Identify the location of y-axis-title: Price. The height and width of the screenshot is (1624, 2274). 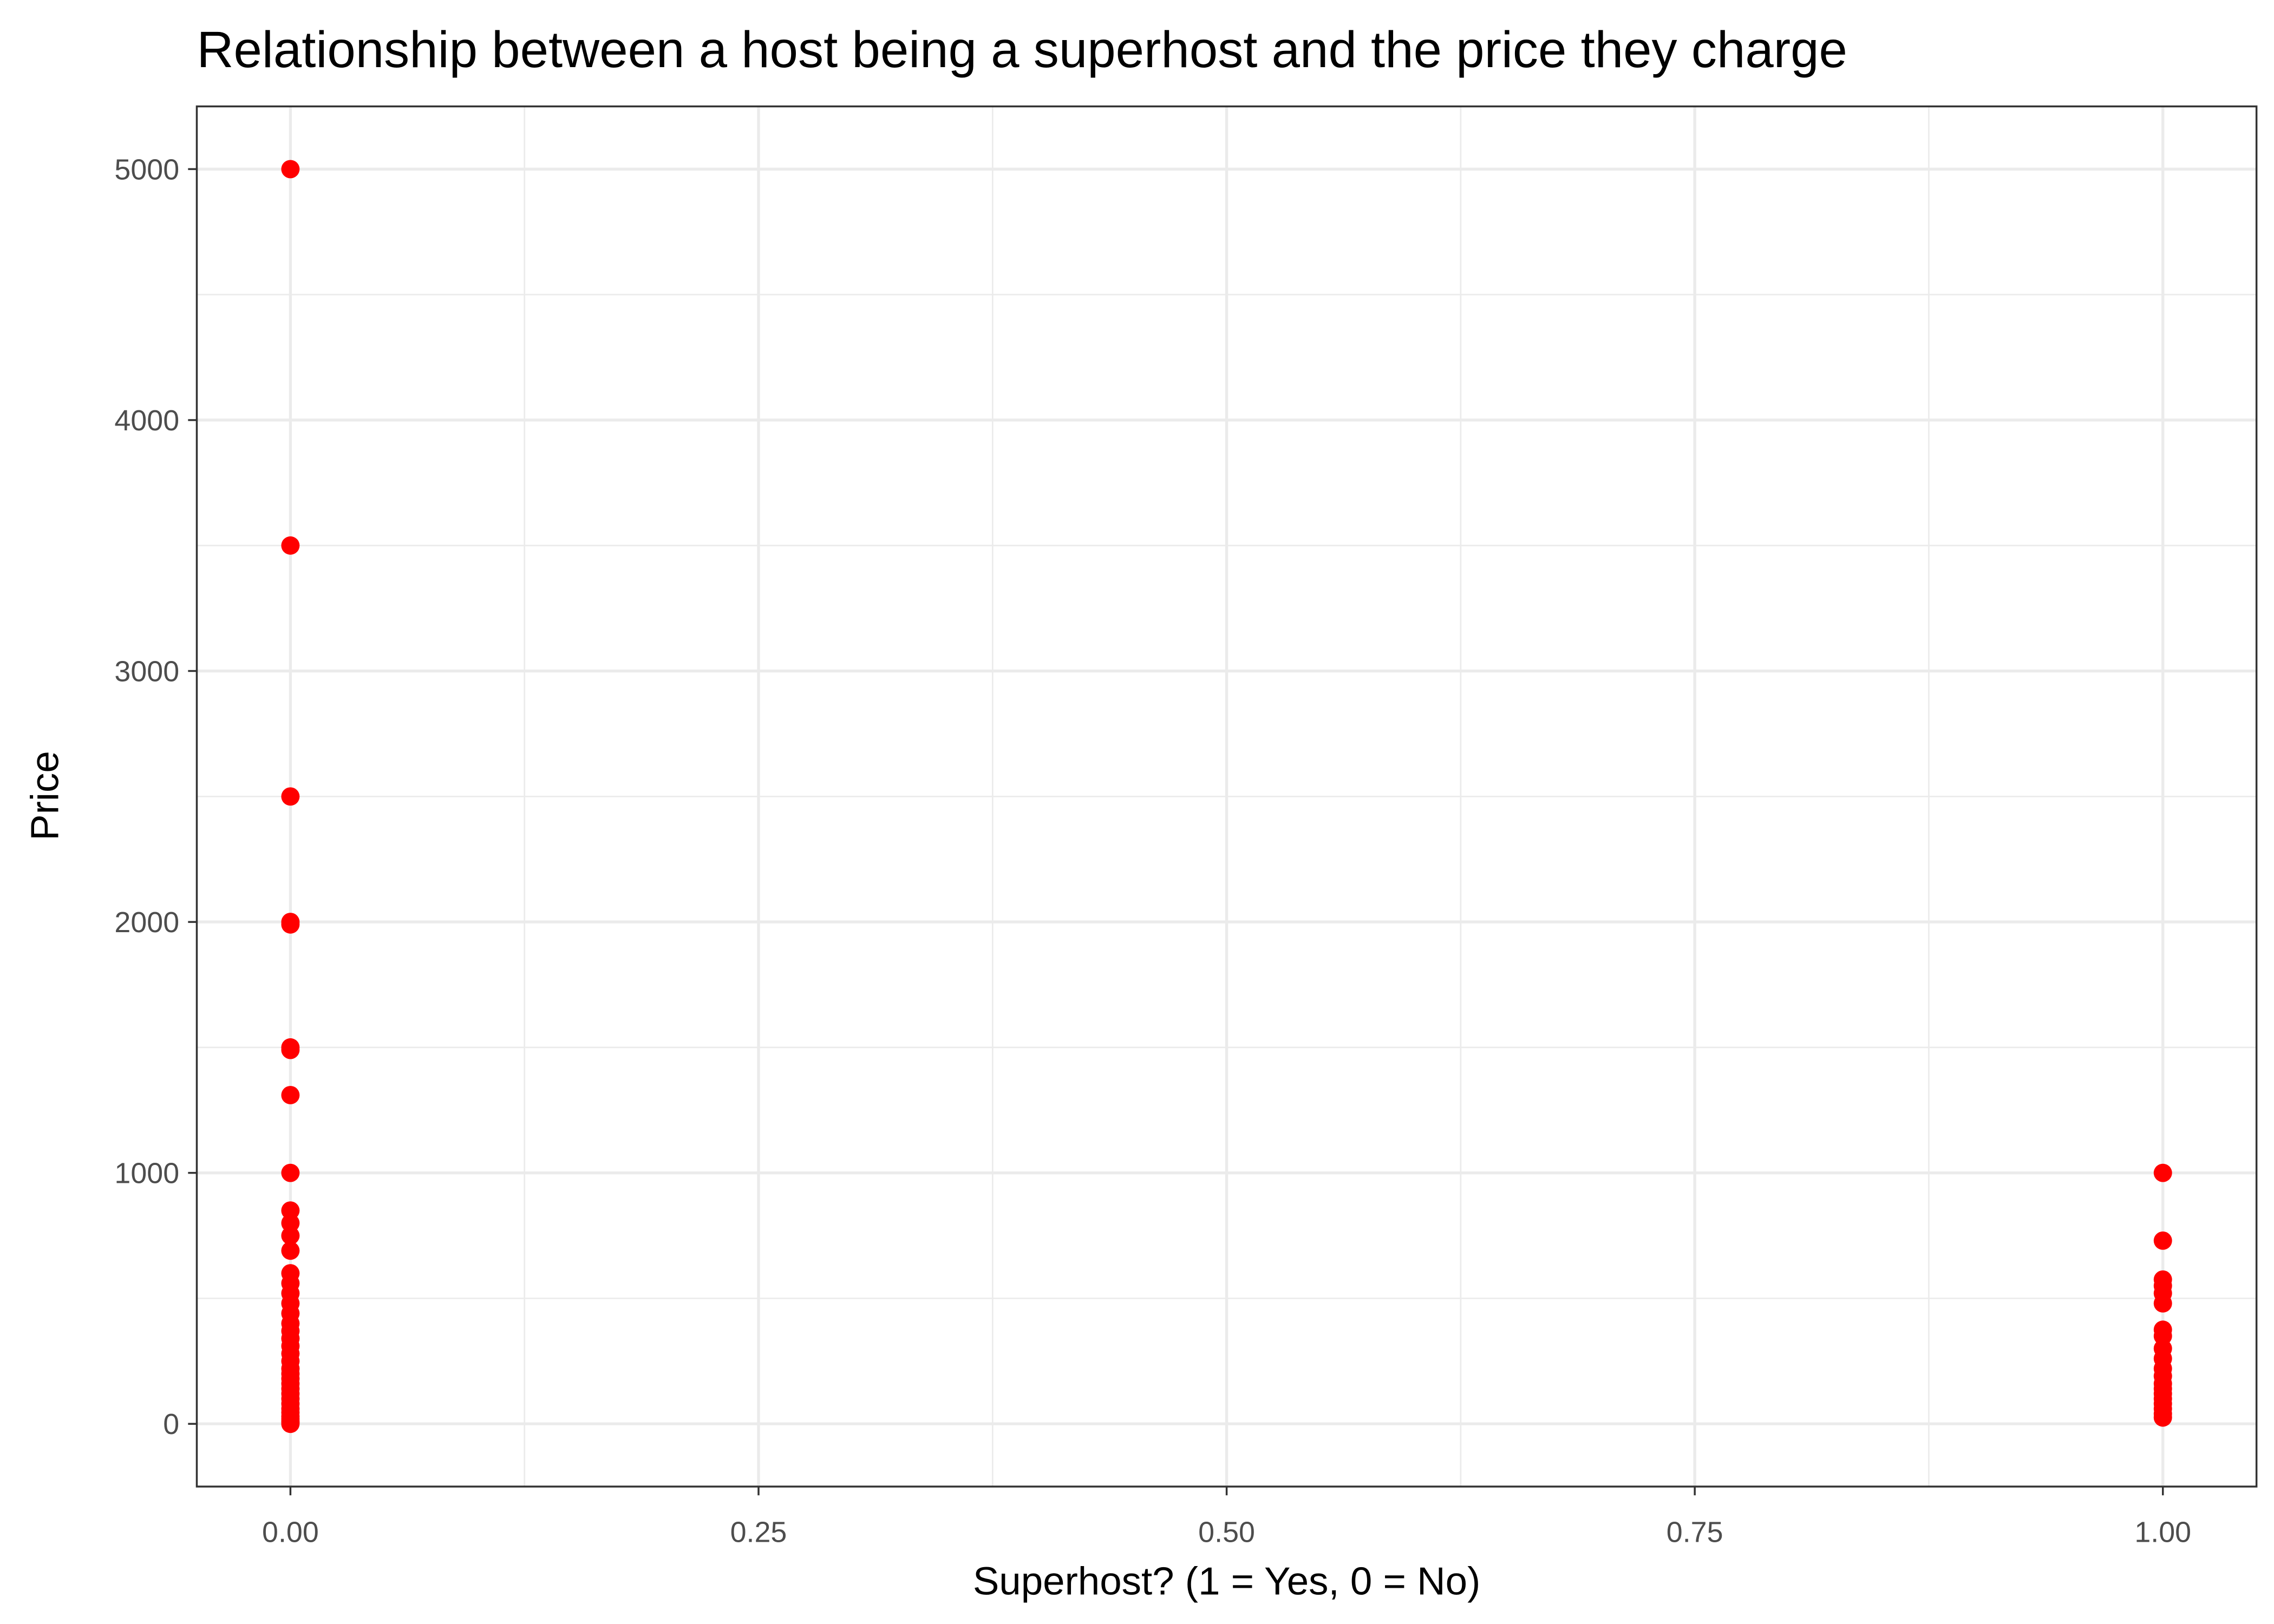
(45, 796).